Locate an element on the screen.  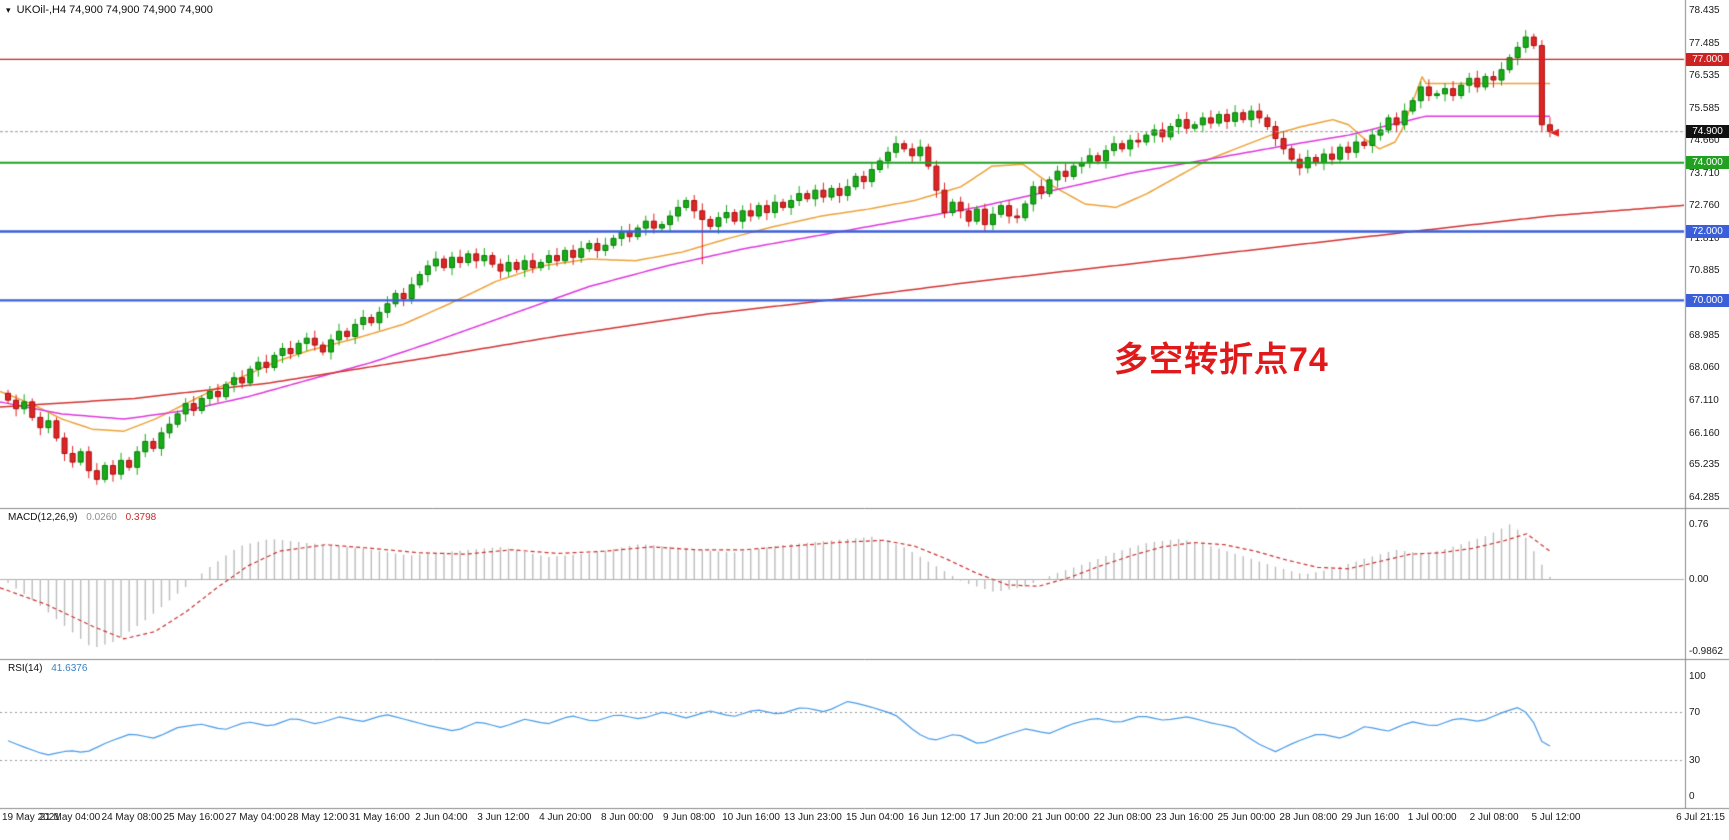
time-axis-label: 29 Jun 16:00 is located at coordinates (1370, 817).